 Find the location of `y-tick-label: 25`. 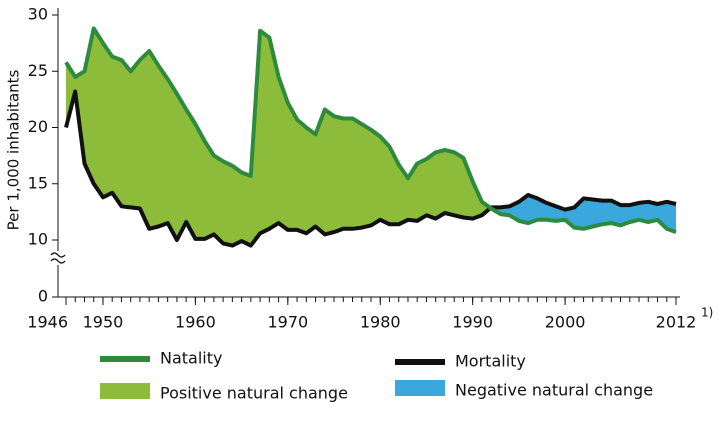

y-tick-label: 25 is located at coordinates (38, 70).